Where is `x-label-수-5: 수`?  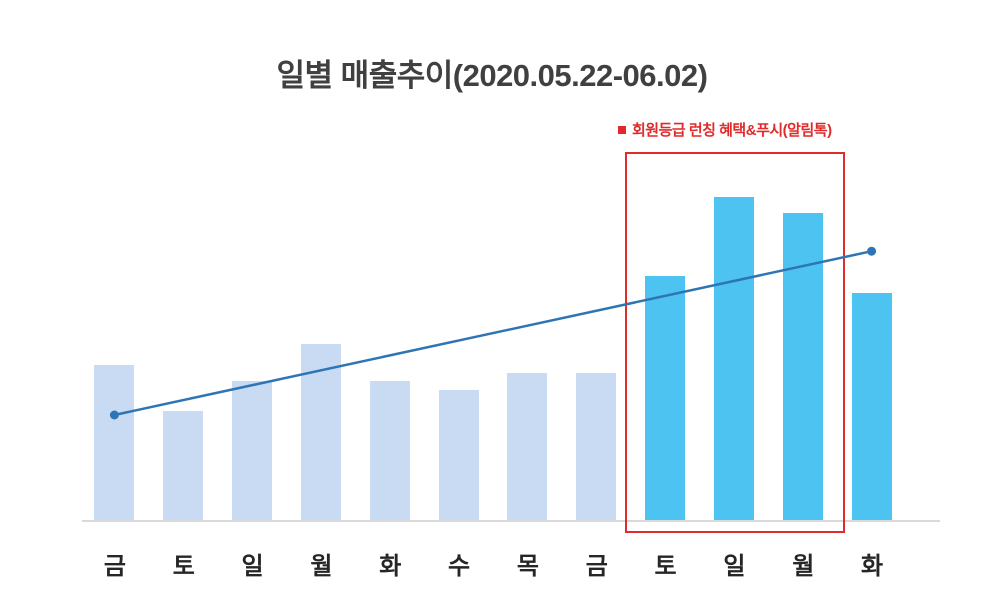 x-label-수-5: 수 is located at coordinates (459, 566).